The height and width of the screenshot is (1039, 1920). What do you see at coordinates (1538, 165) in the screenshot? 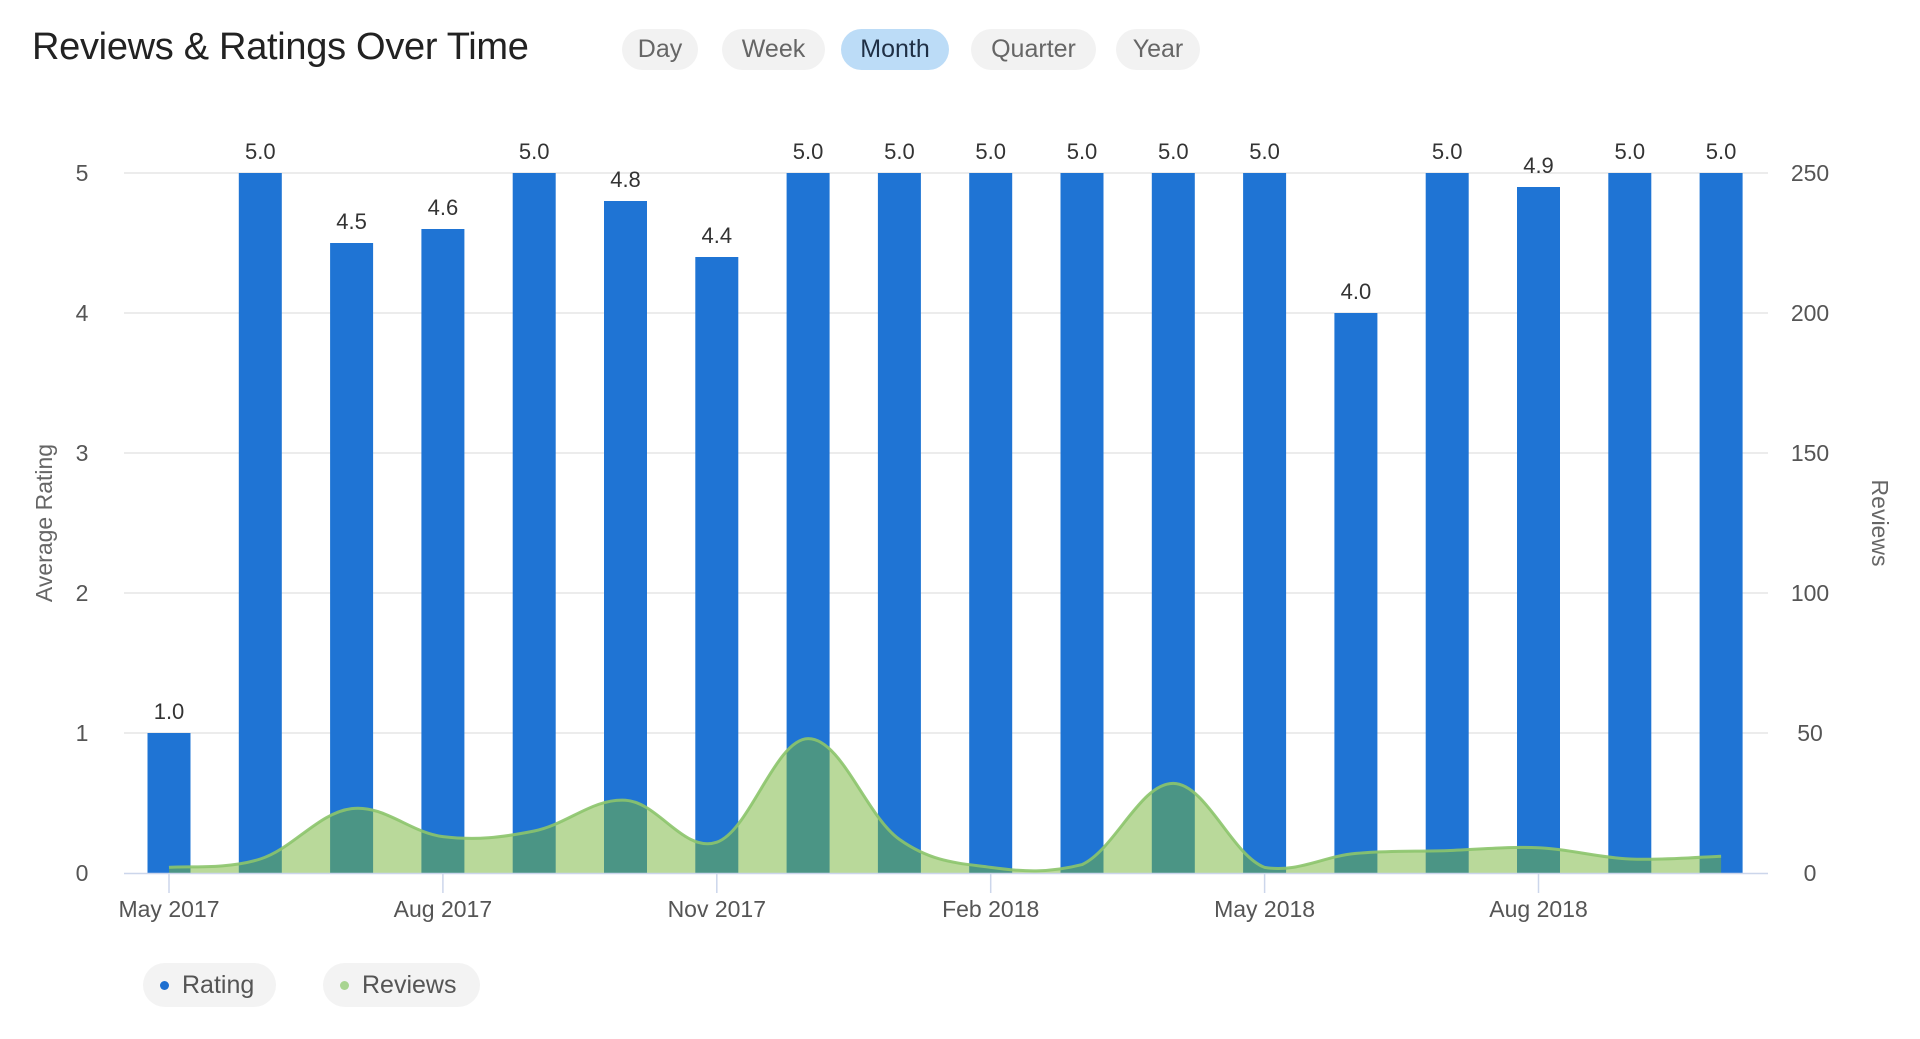
I see `bar-value-label: 4.9` at bounding box center [1538, 165].